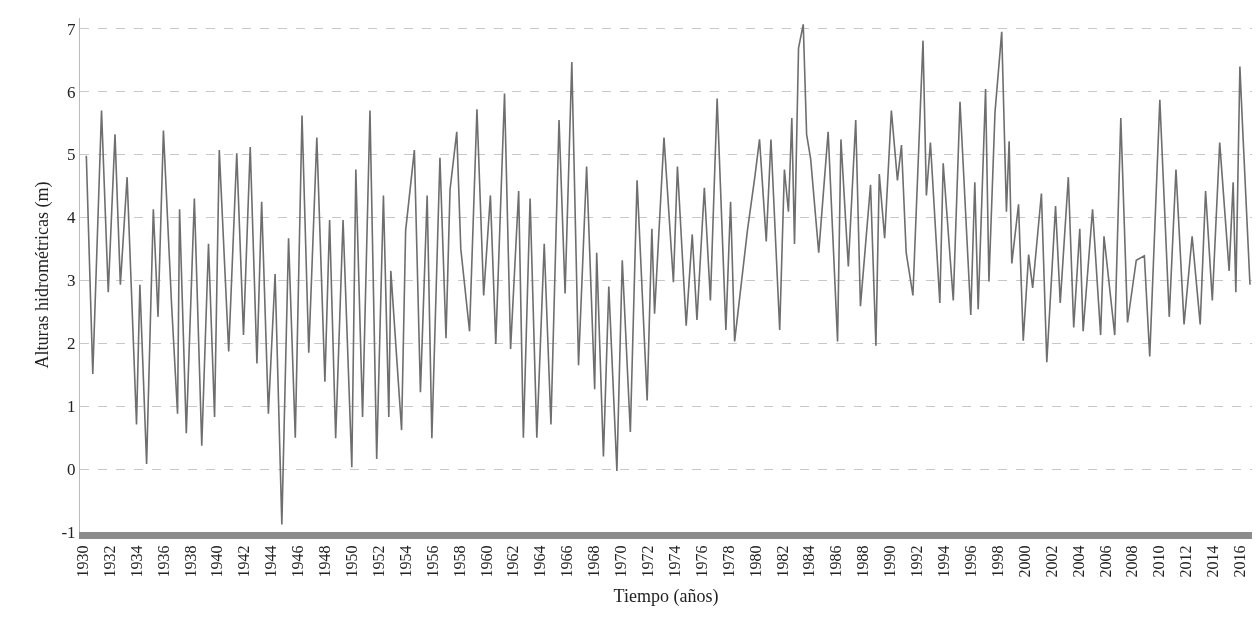 This screenshot has width=1258, height=632. Describe the element at coordinates (1105, 561) in the screenshot. I see `x-tick-label: 2006` at that location.